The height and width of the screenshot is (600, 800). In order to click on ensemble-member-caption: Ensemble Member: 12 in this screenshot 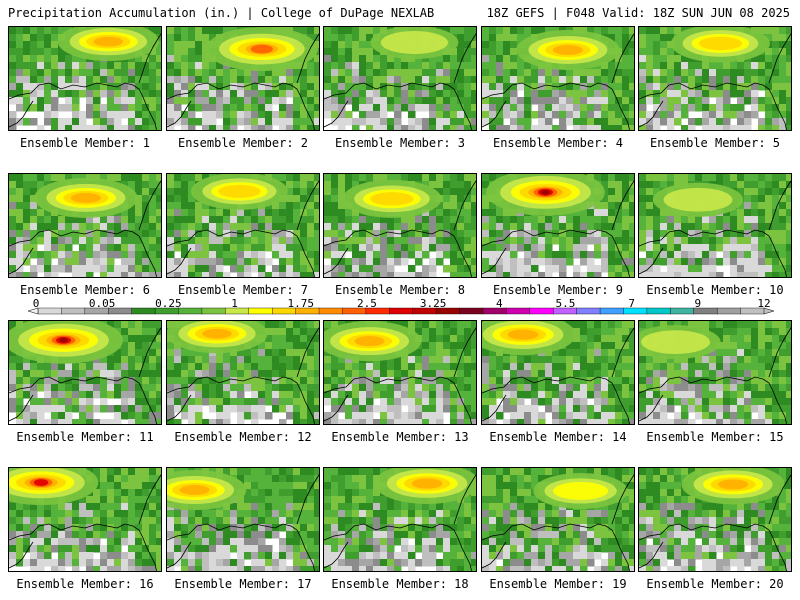, I will do `click(243, 437)`.